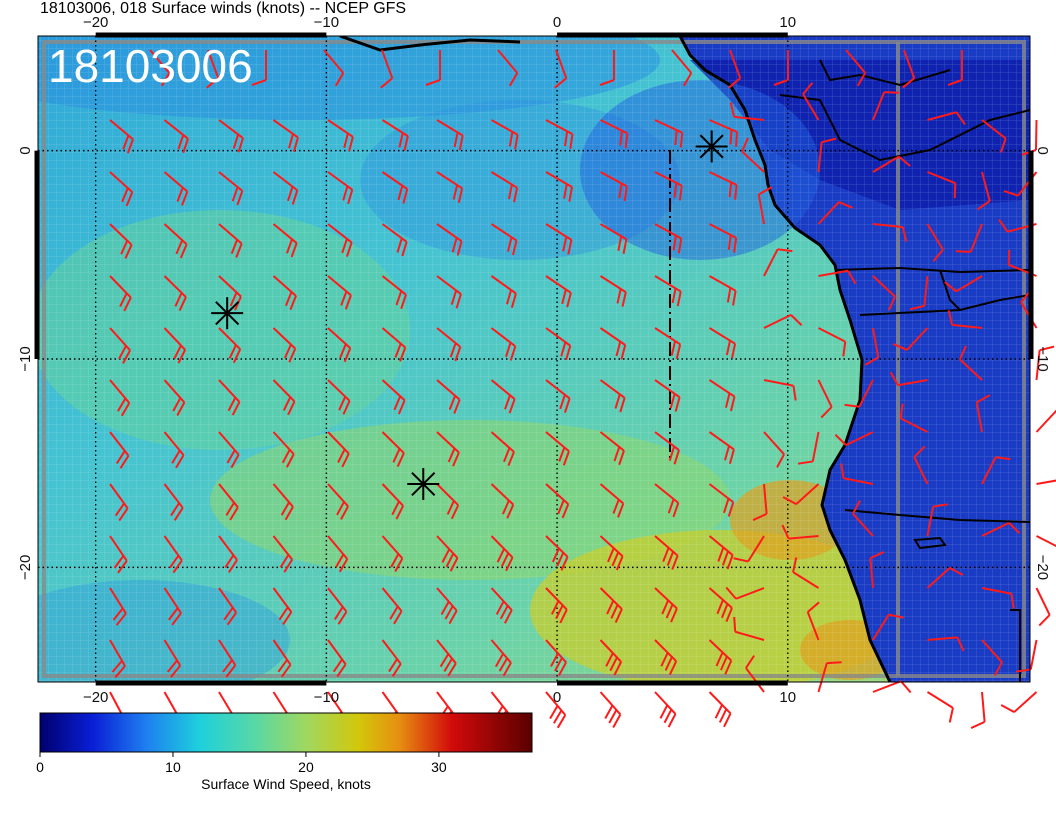  Describe the element at coordinates (1042, 150) in the screenshot. I see `right-tick-label: 0` at that location.